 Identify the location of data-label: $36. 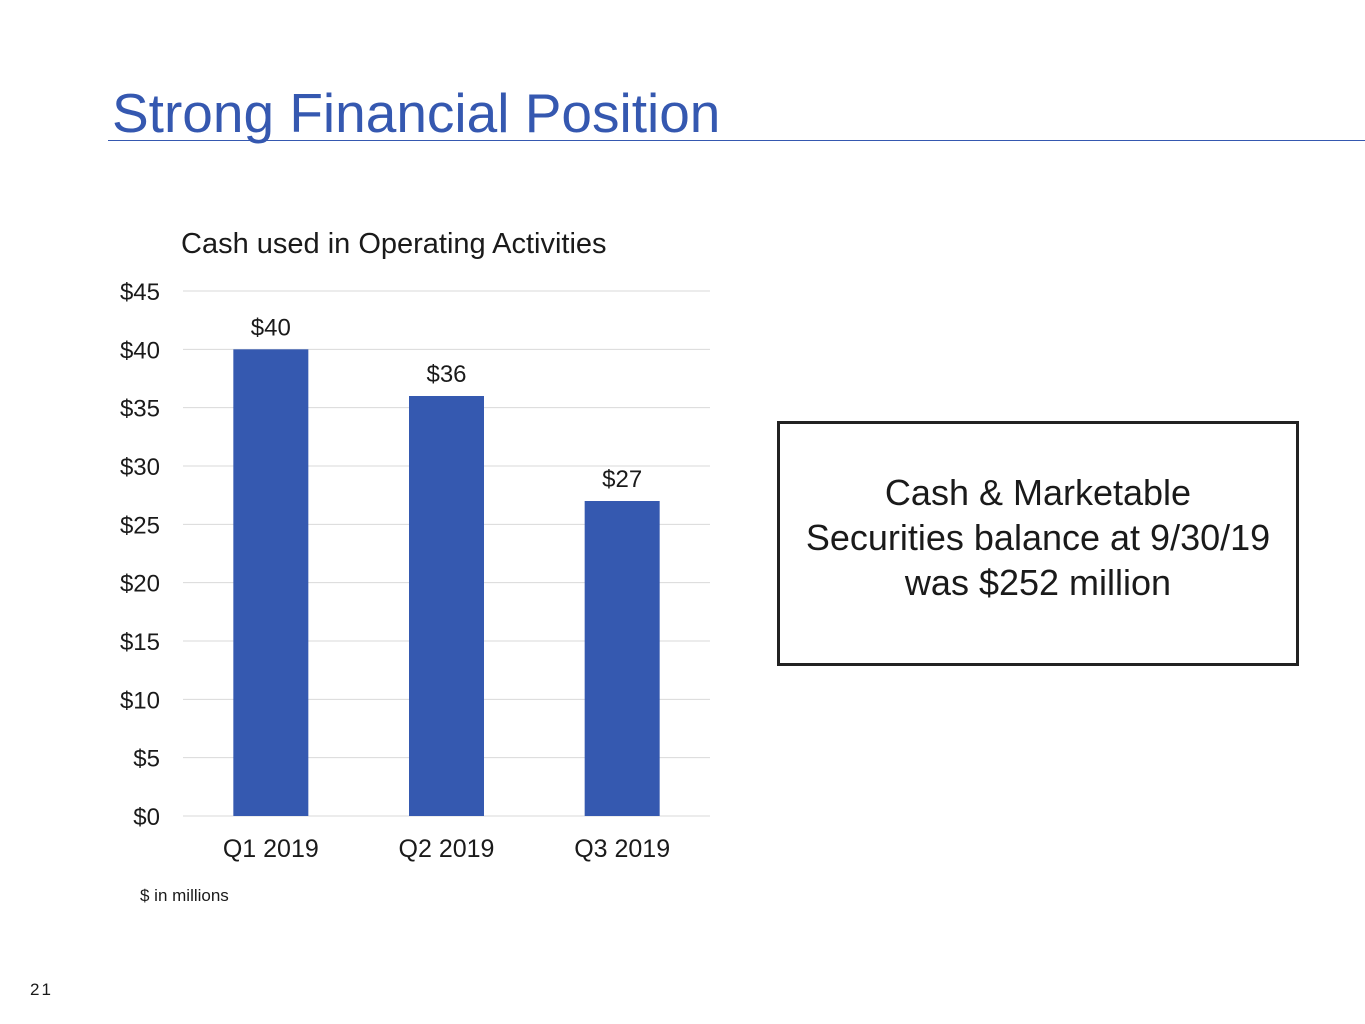
(446, 374).